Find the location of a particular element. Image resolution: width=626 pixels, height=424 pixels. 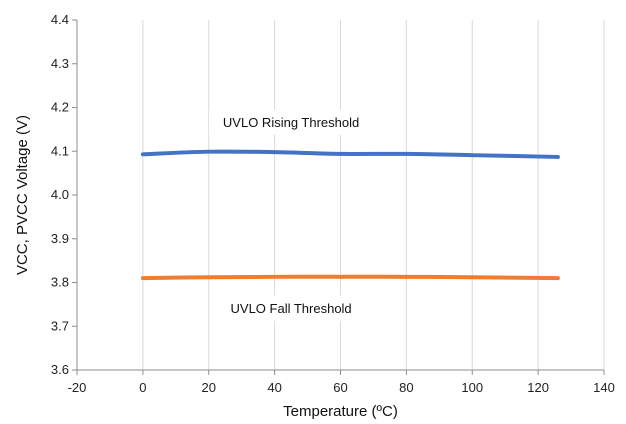

y-tick-label: 3.8 is located at coordinates (60, 282).